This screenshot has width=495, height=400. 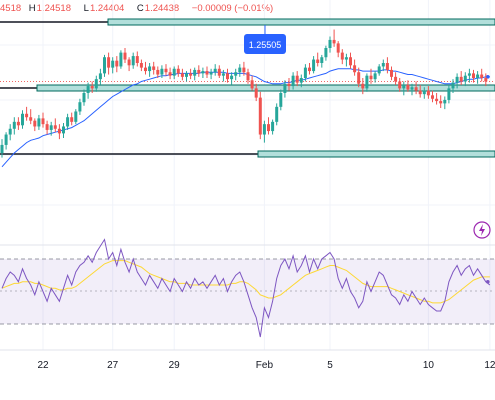 What do you see at coordinates (265, 365) in the screenshot?
I see `x-tick-label: Feb` at bounding box center [265, 365].